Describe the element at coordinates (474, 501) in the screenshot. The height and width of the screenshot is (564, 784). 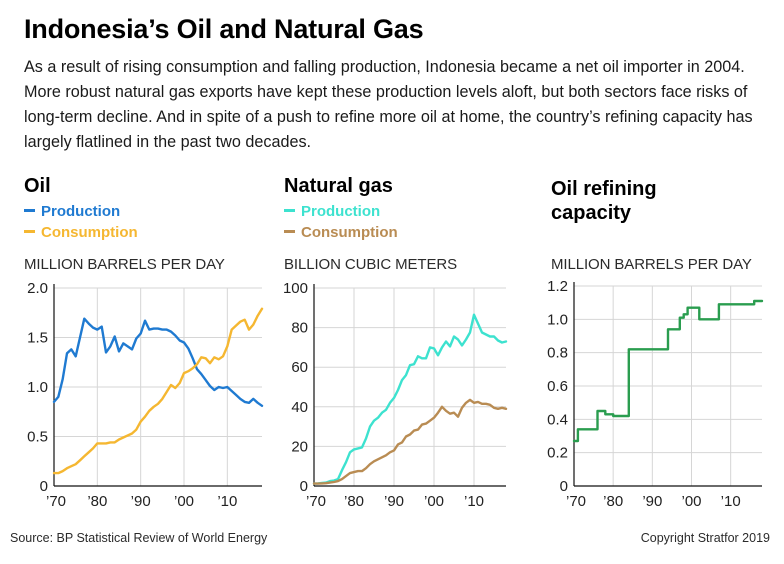
I see `gas-xtick-label: ’10` at that location.